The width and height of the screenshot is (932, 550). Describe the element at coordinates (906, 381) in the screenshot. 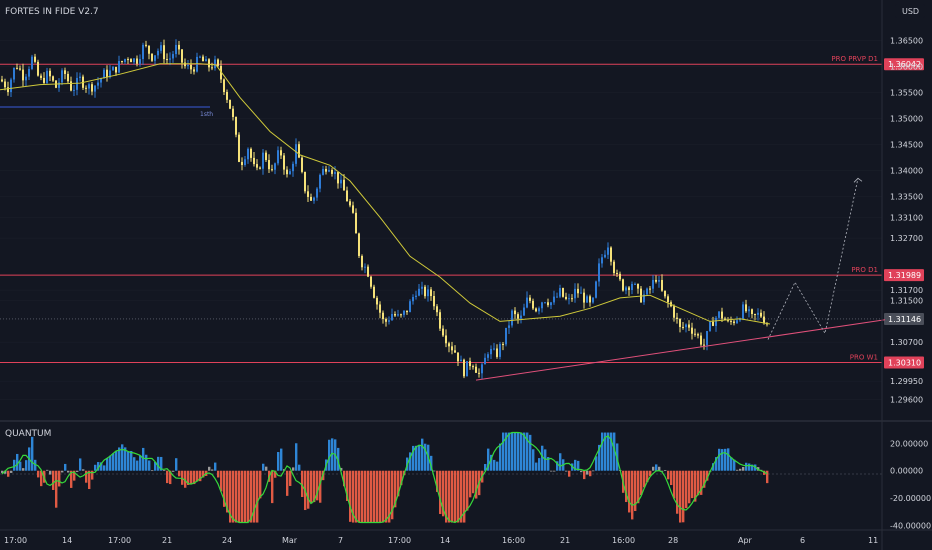

I see `price-tick-label: 1.29950` at that location.